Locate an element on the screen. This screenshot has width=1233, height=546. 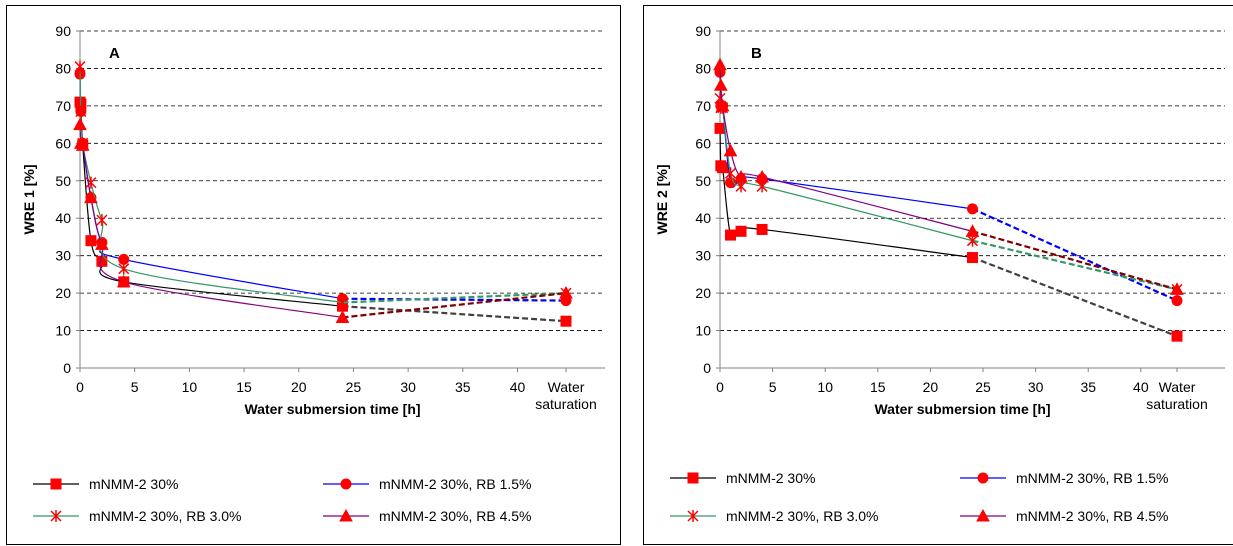
x-tick-label: 10 is located at coordinates (825, 387).